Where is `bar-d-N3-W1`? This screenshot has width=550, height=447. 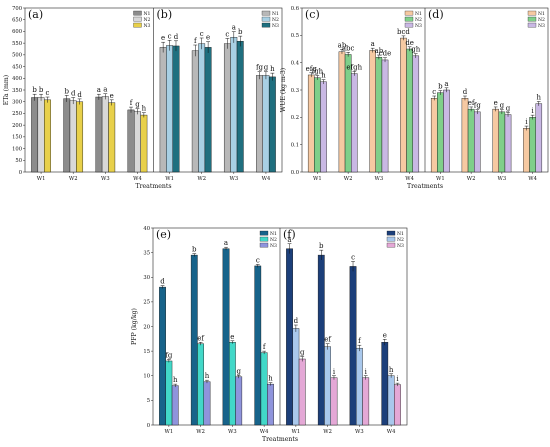
bar-d-N3-W1 is located at coordinates (446, 131).